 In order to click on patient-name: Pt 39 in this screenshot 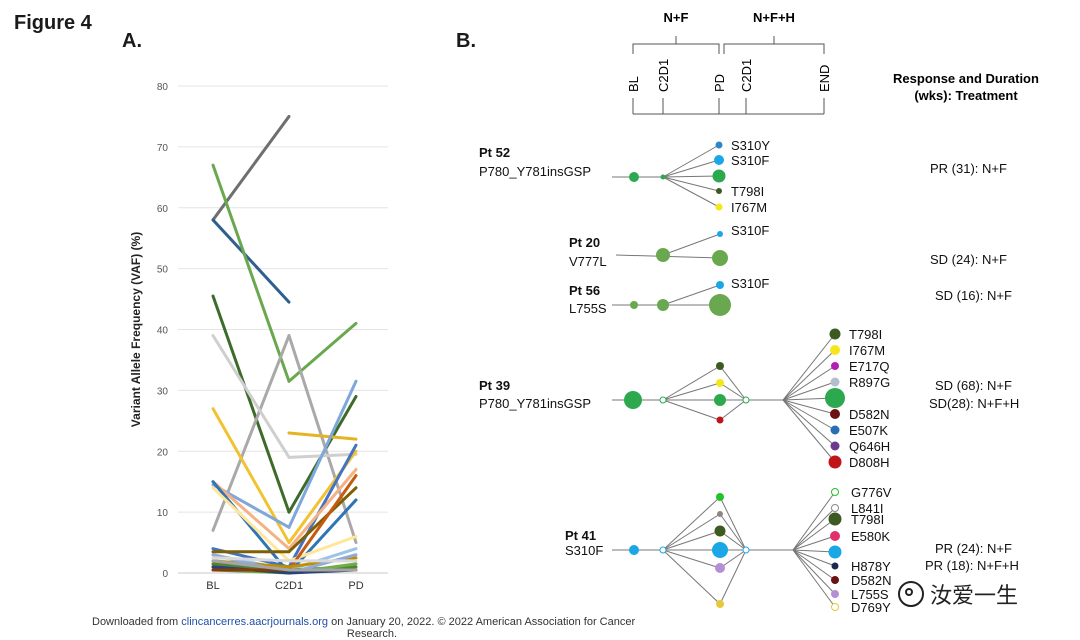, I will do `click(494, 385)`.